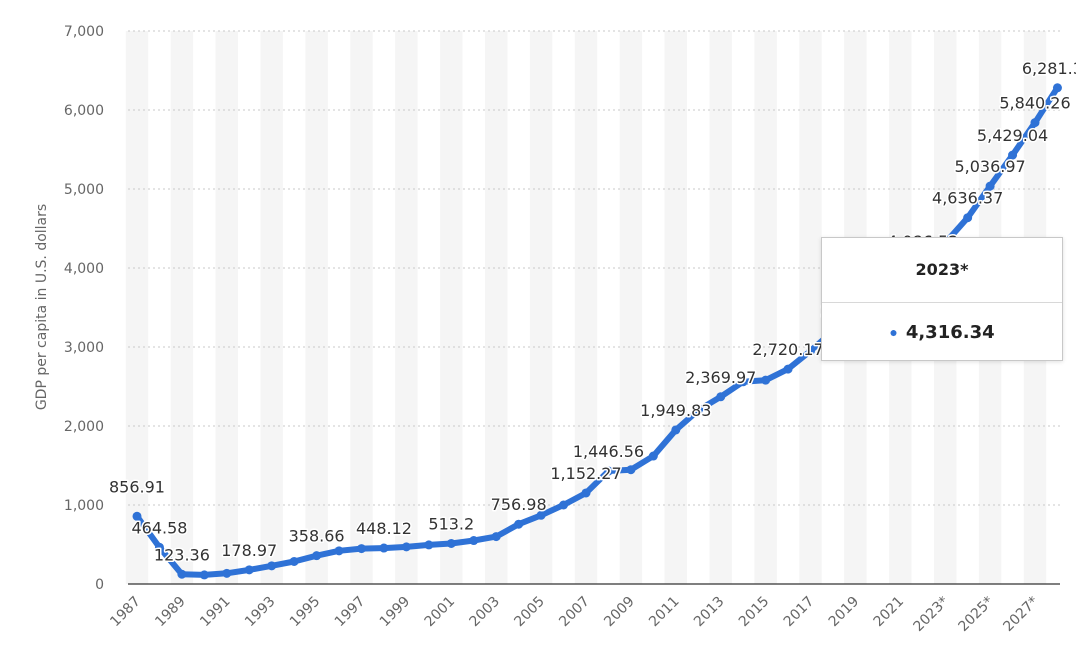 This screenshot has height=670, width=1076. Describe the element at coordinates (215, 612) in the screenshot. I see `x-tick-label: 1991` at that location.